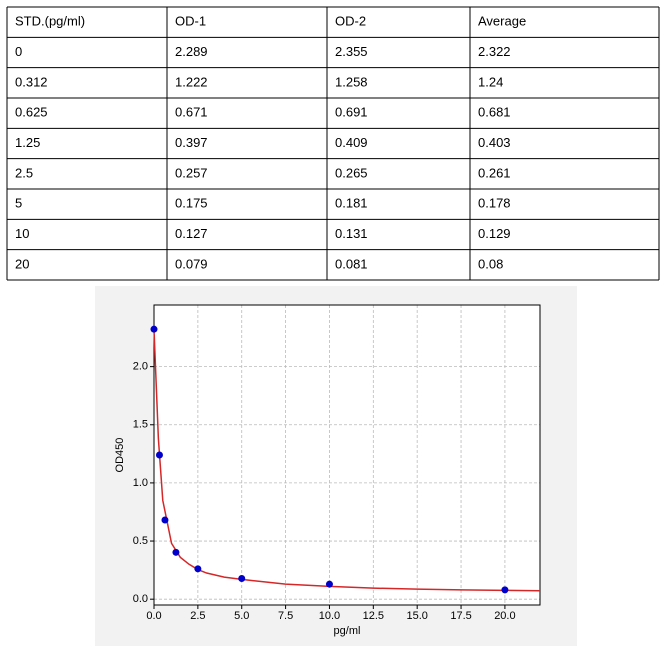 This screenshot has width=672, height=646. What do you see at coordinates (191, 112) in the screenshot?
I see `table-cell: 0.671` at bounding box center [191, 112].